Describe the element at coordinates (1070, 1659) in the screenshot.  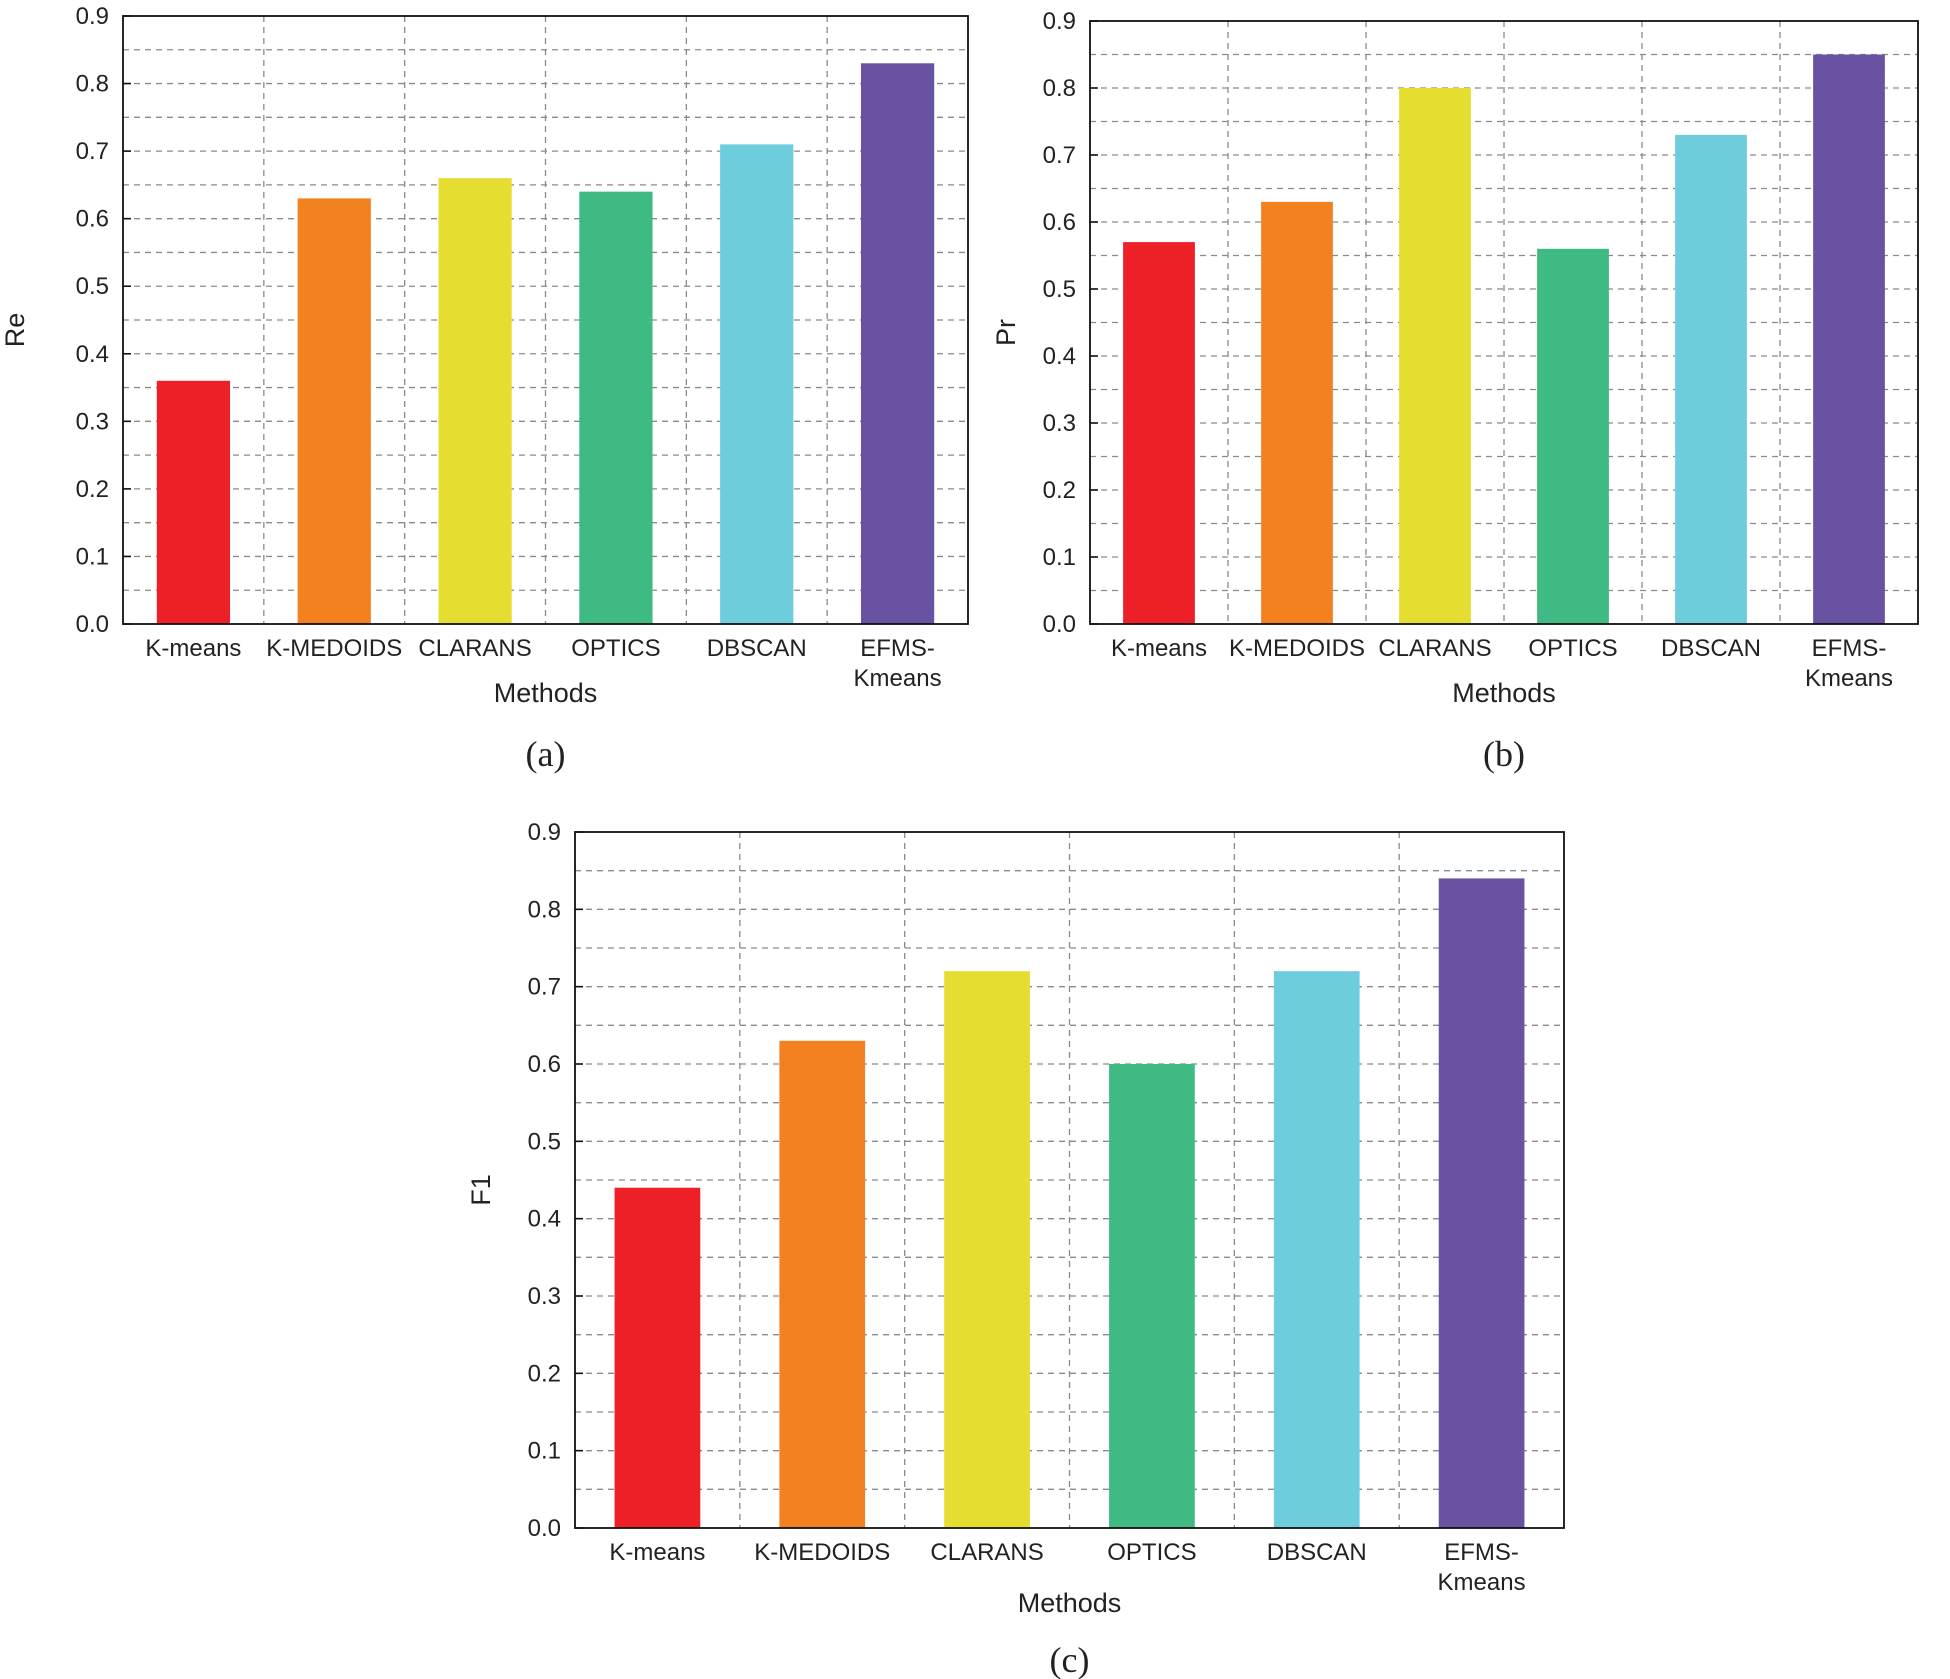
I see `panel-caption: (c)` at that location.